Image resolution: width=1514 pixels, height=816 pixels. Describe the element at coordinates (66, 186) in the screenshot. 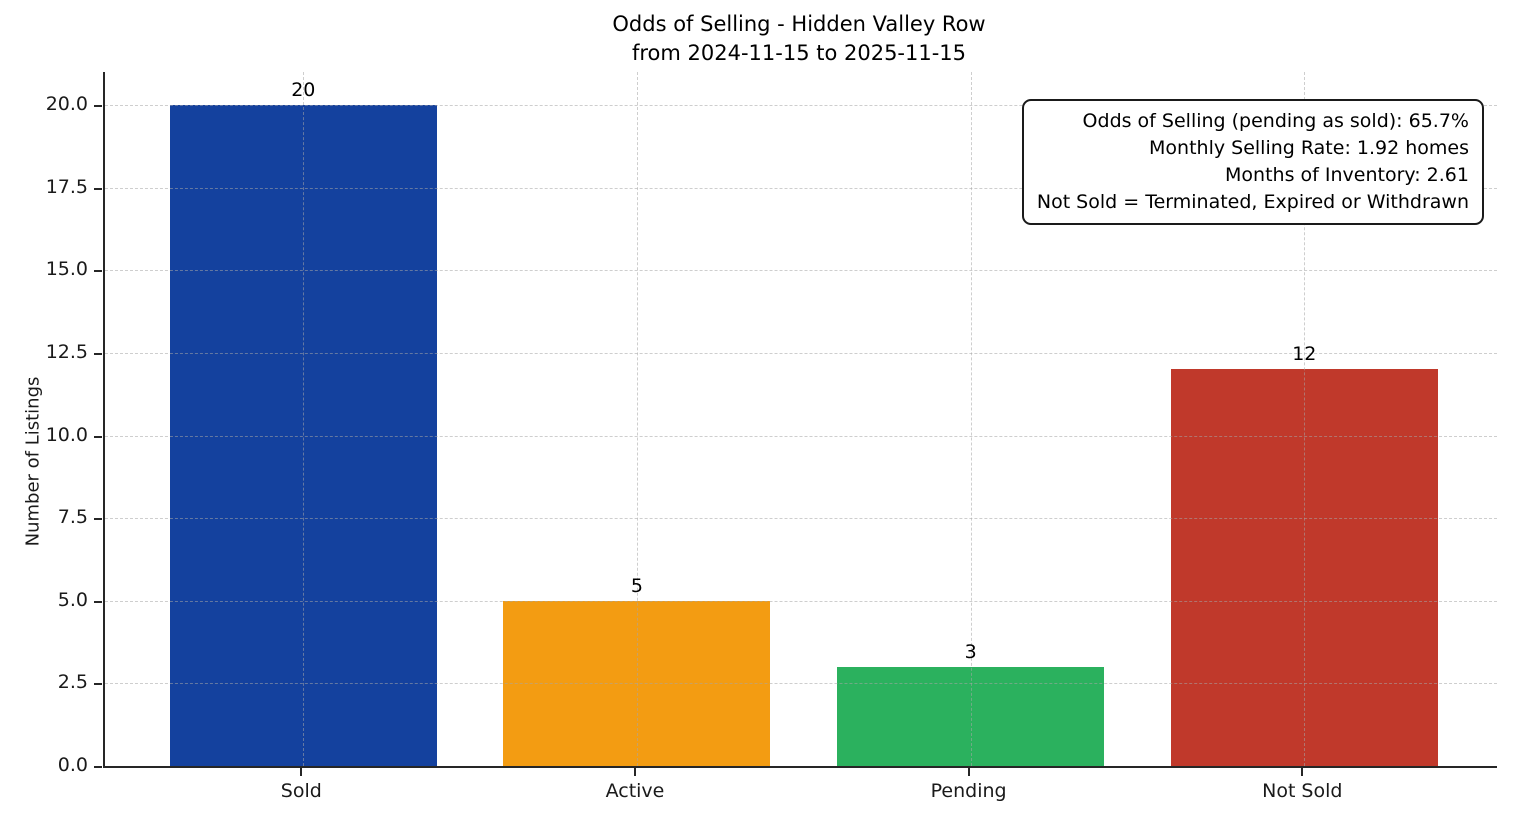

I see `y-tick-label: 17.5` at that location.